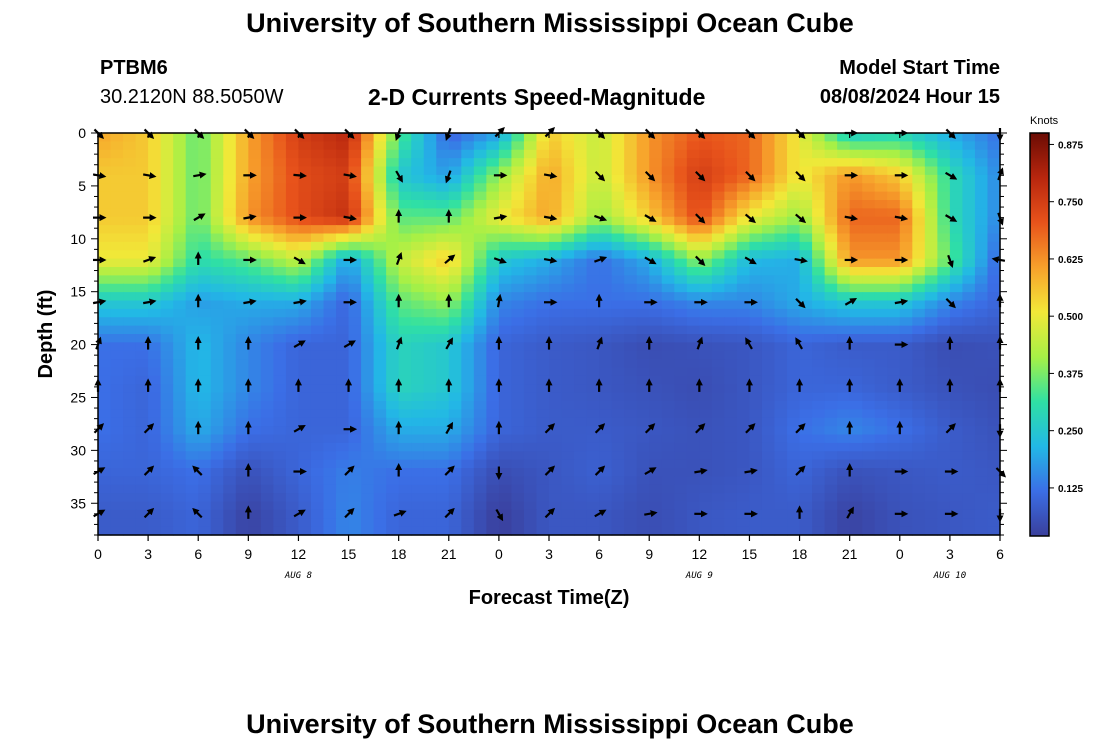  I want to click on colorbar-tick-label: 0.250, so click(1070, 432).